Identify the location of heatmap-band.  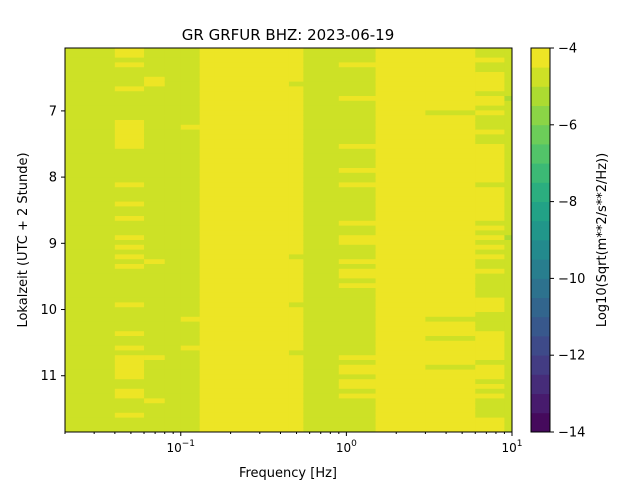
(321, 240).